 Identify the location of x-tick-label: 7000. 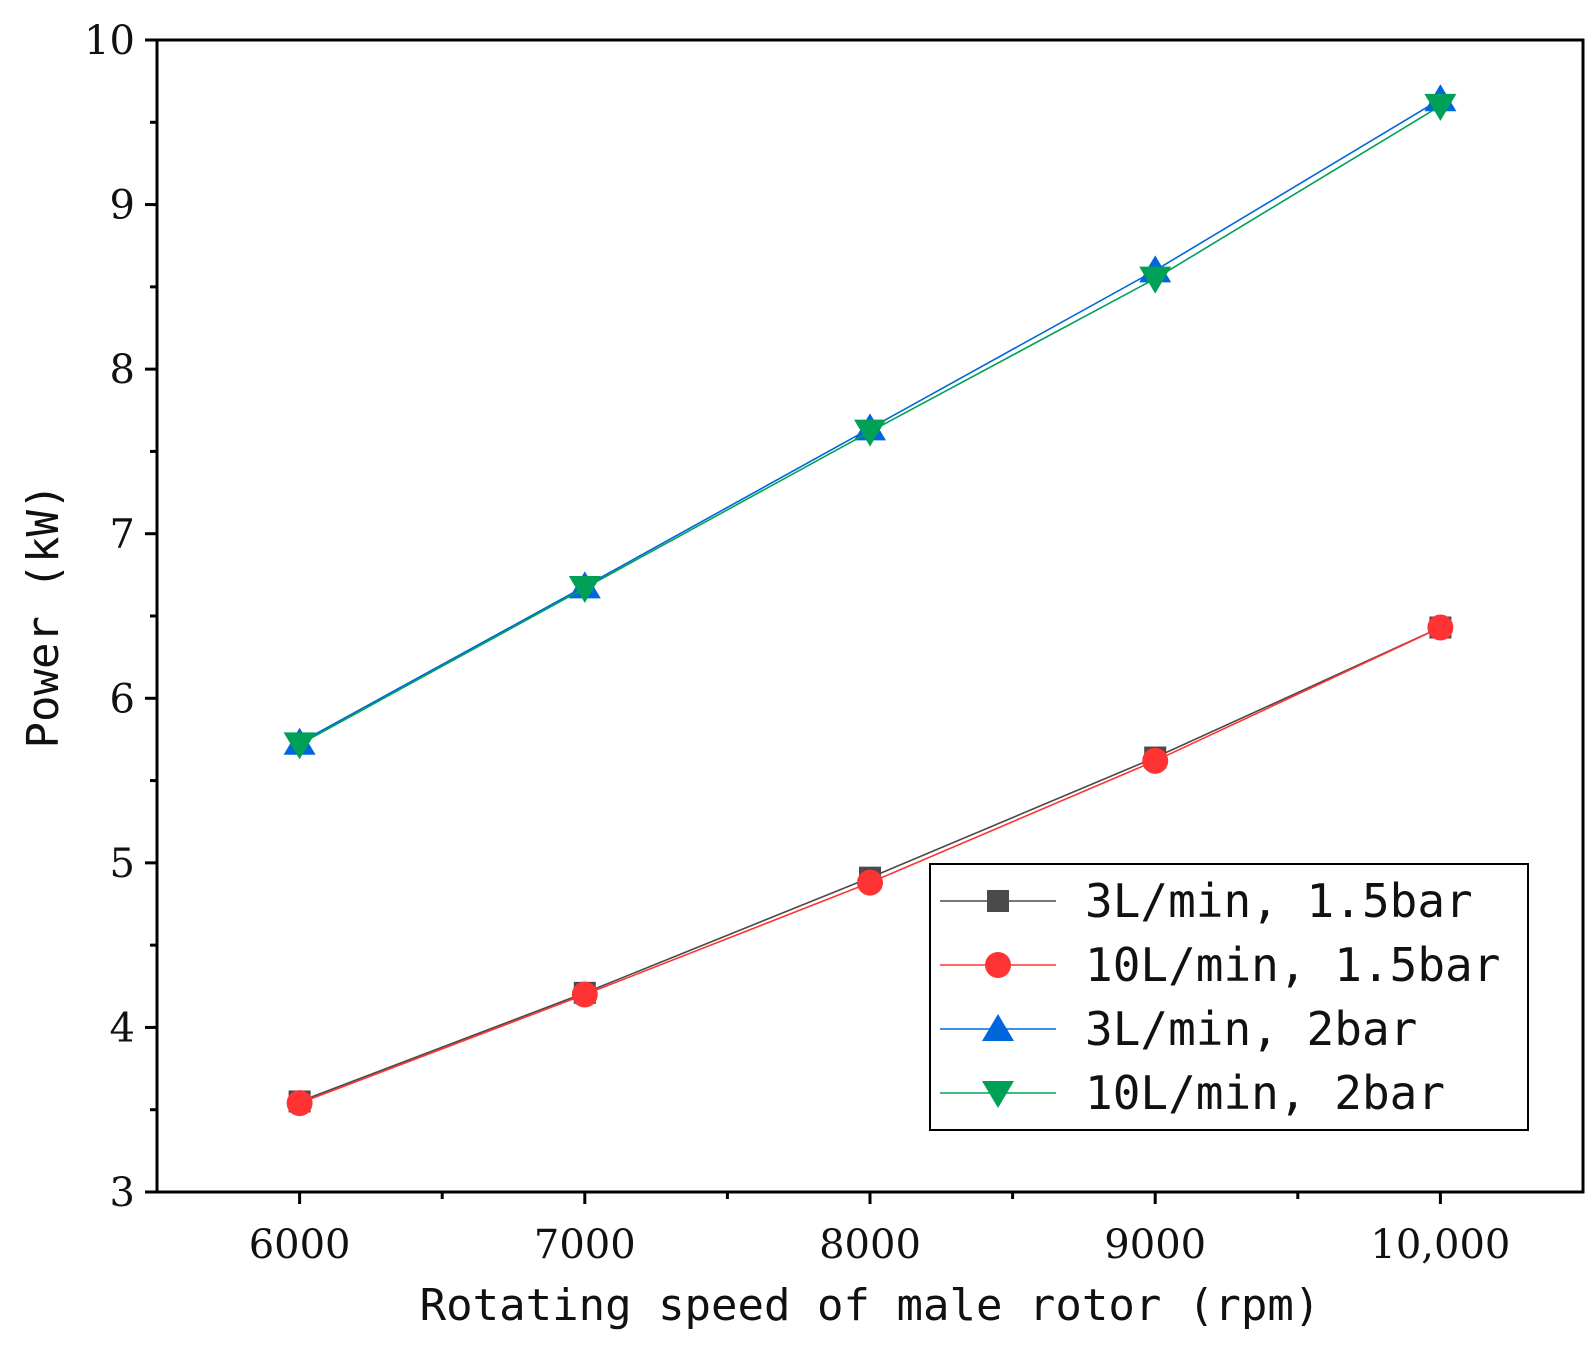
(585, 1245).